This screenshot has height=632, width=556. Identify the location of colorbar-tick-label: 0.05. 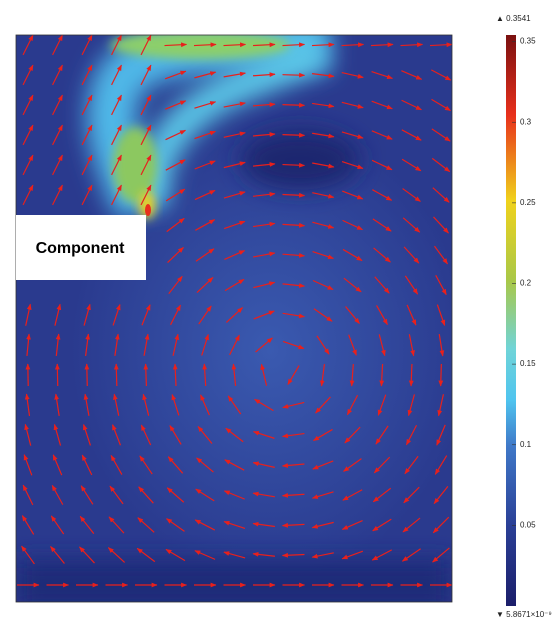
(528, 524).